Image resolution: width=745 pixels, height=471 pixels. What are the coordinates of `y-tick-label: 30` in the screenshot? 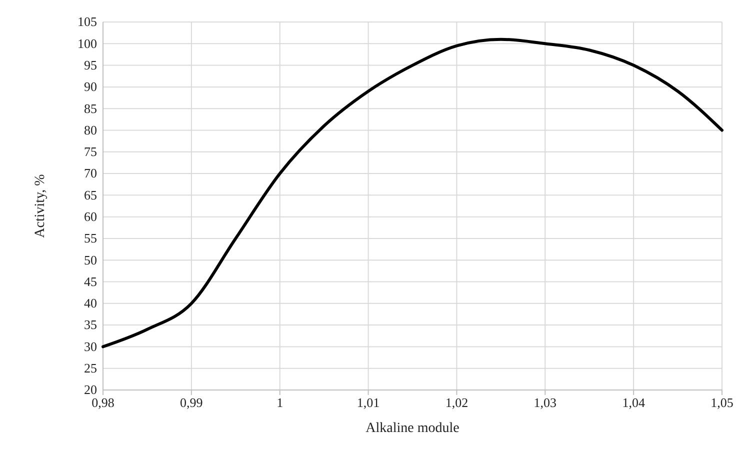 It's located at (90, 346).